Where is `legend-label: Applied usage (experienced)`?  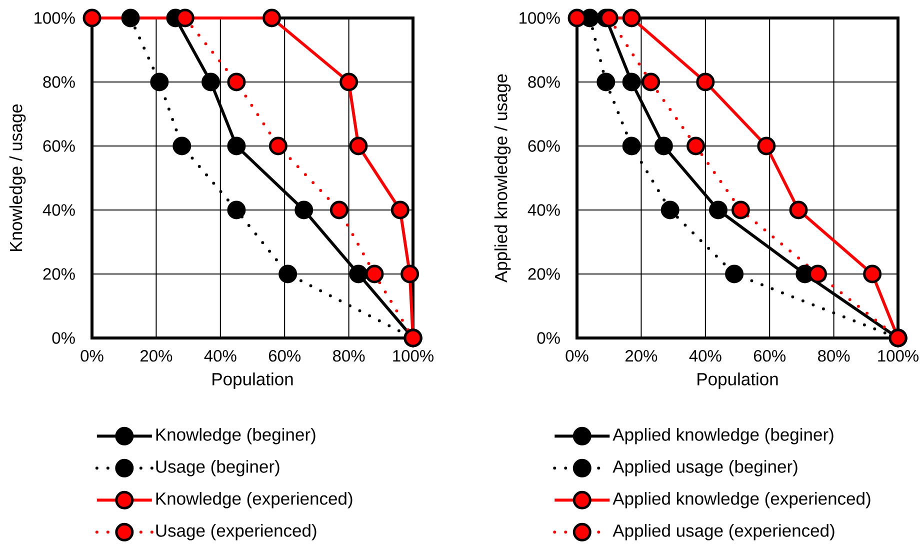 legend-label: Applied usage (experienced) is located at coordinates (723, 532).